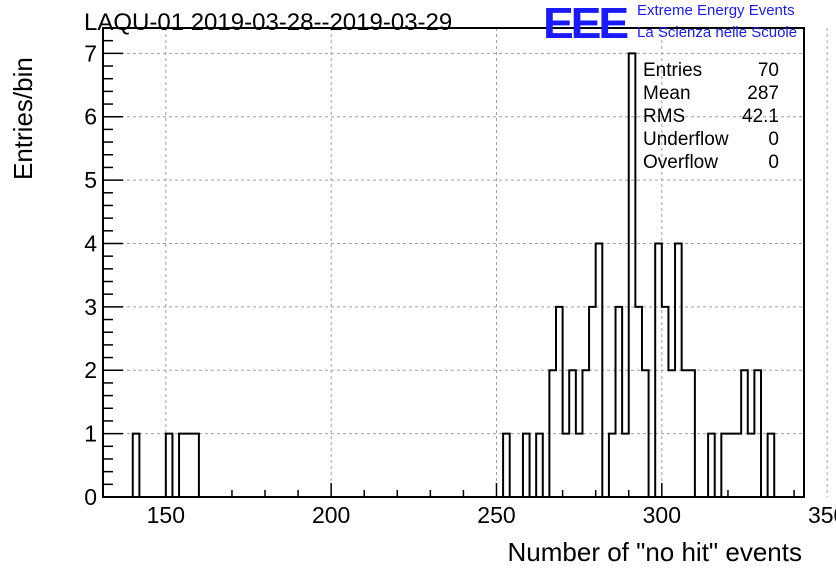  I want to click on y-tick-label: 0, so click(90, 497).